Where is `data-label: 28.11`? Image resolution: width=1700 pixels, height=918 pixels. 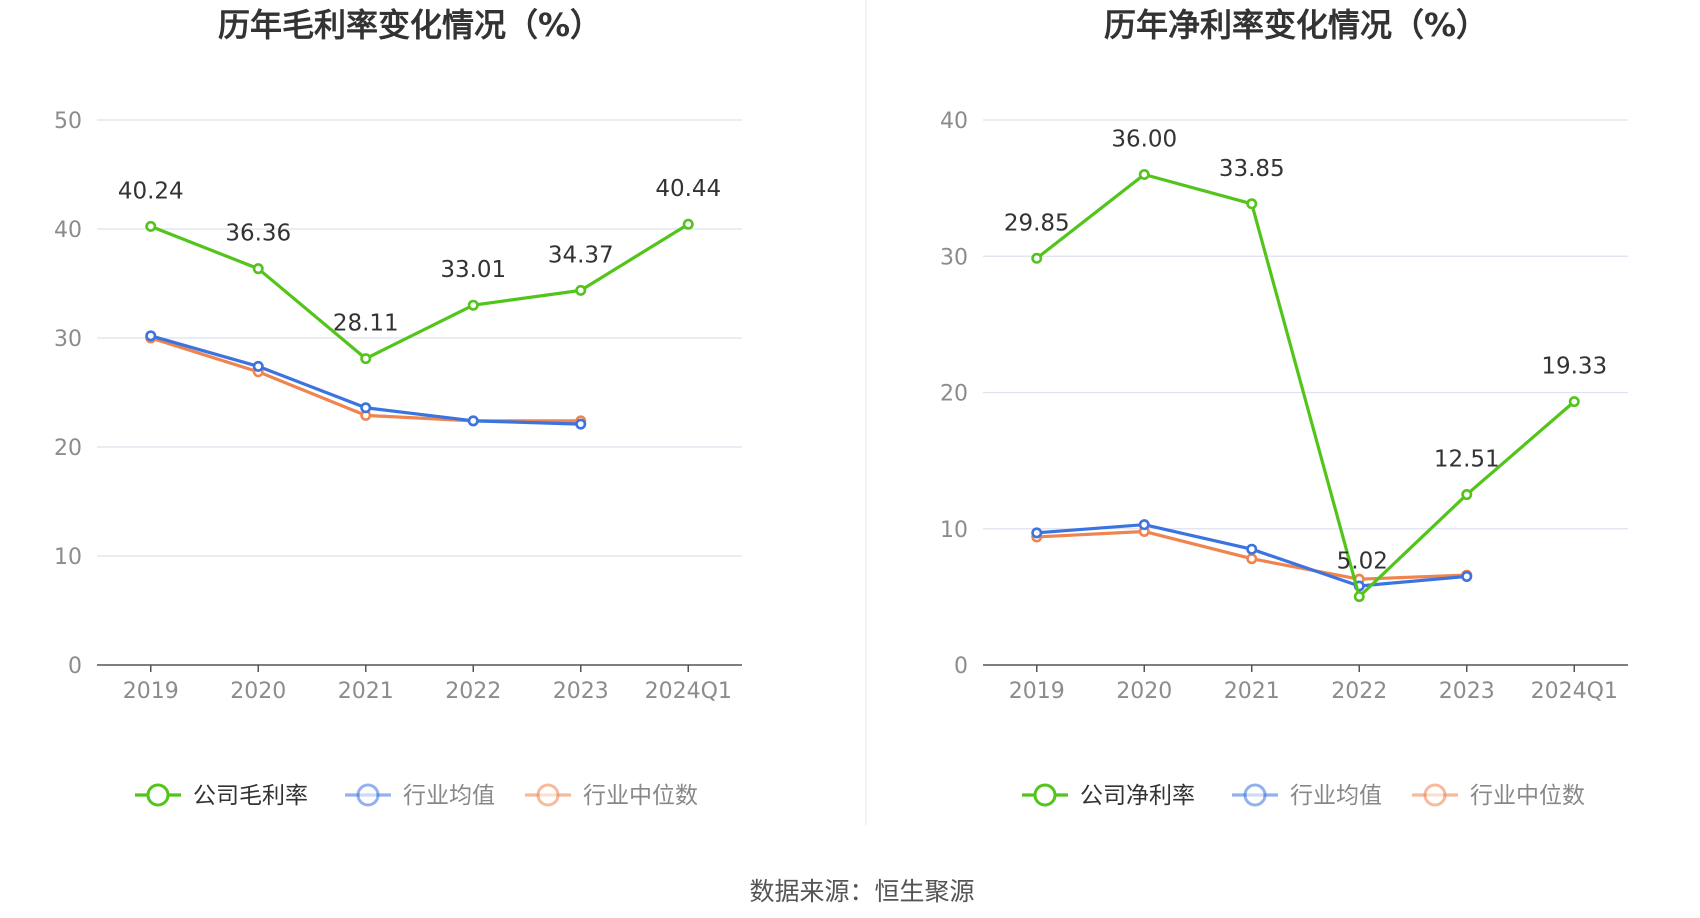 data-label: 28.11 is located at coordinates (366, 324).